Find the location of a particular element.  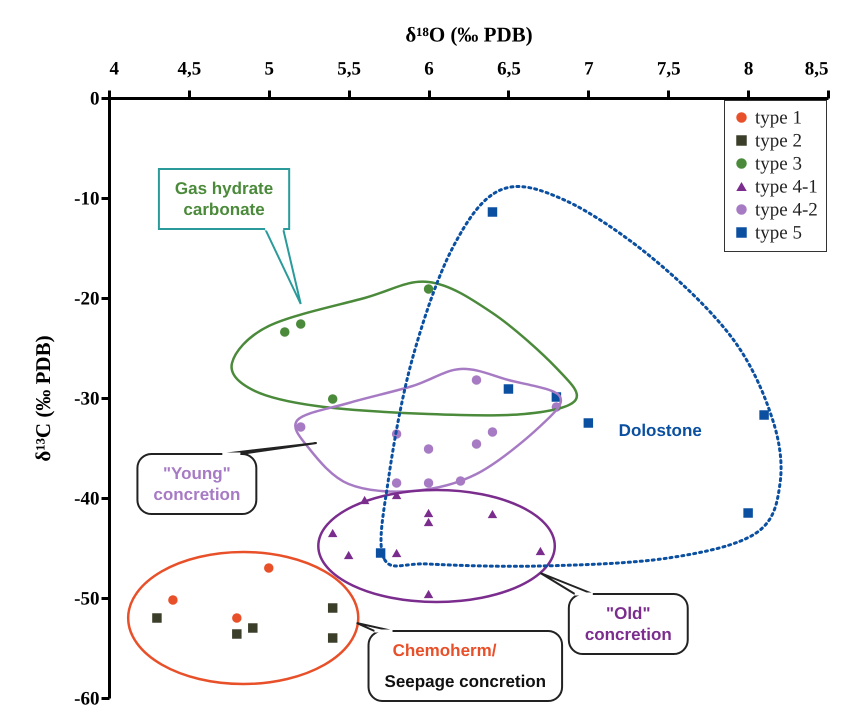

annotation: Dolostone is located at coordinates (660, 430).